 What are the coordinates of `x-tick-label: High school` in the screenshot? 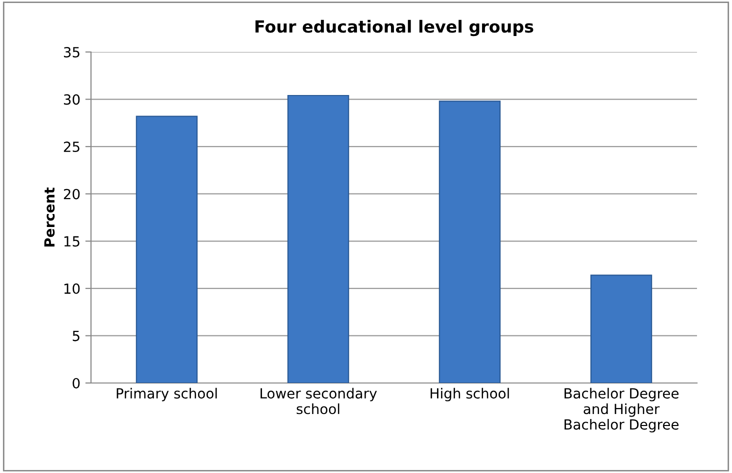 It's located at (469, 395).